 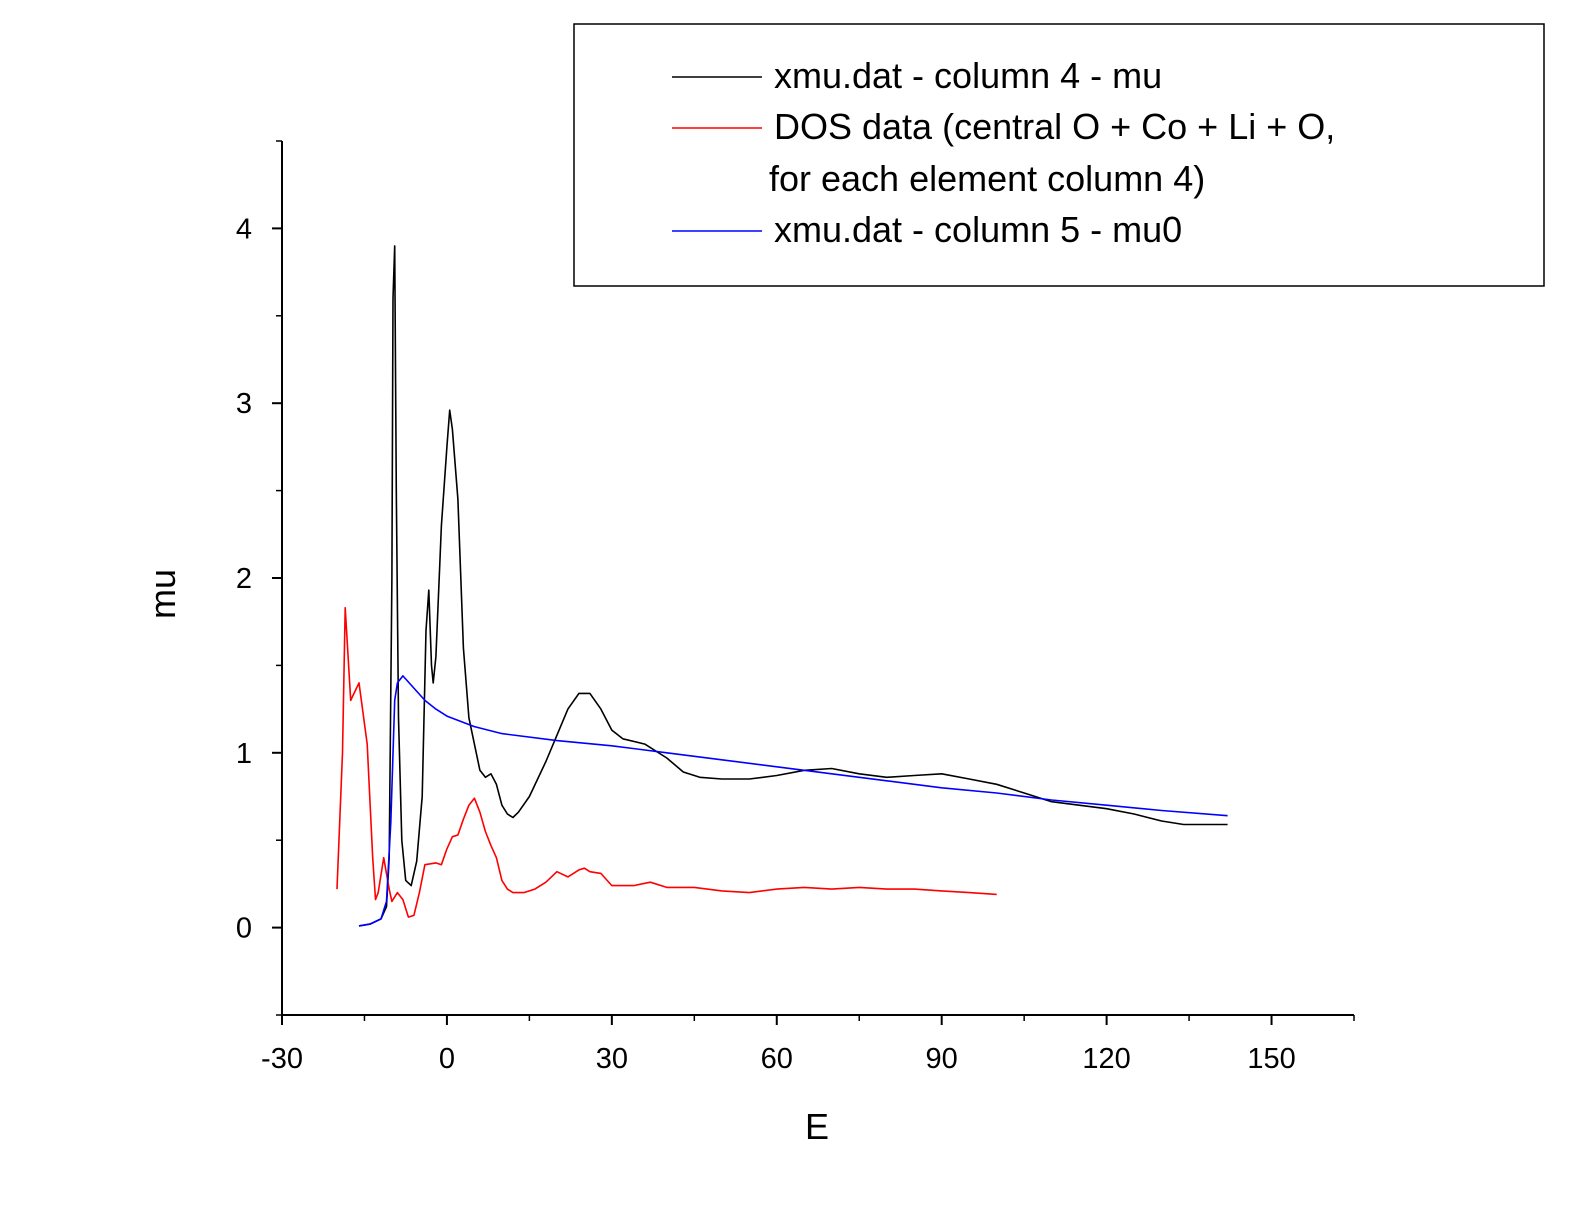 What do you see at coordinates (777, 1059) in the screenshot?
I see `x-tick-label: 60` at bounding box center [777, 1059].